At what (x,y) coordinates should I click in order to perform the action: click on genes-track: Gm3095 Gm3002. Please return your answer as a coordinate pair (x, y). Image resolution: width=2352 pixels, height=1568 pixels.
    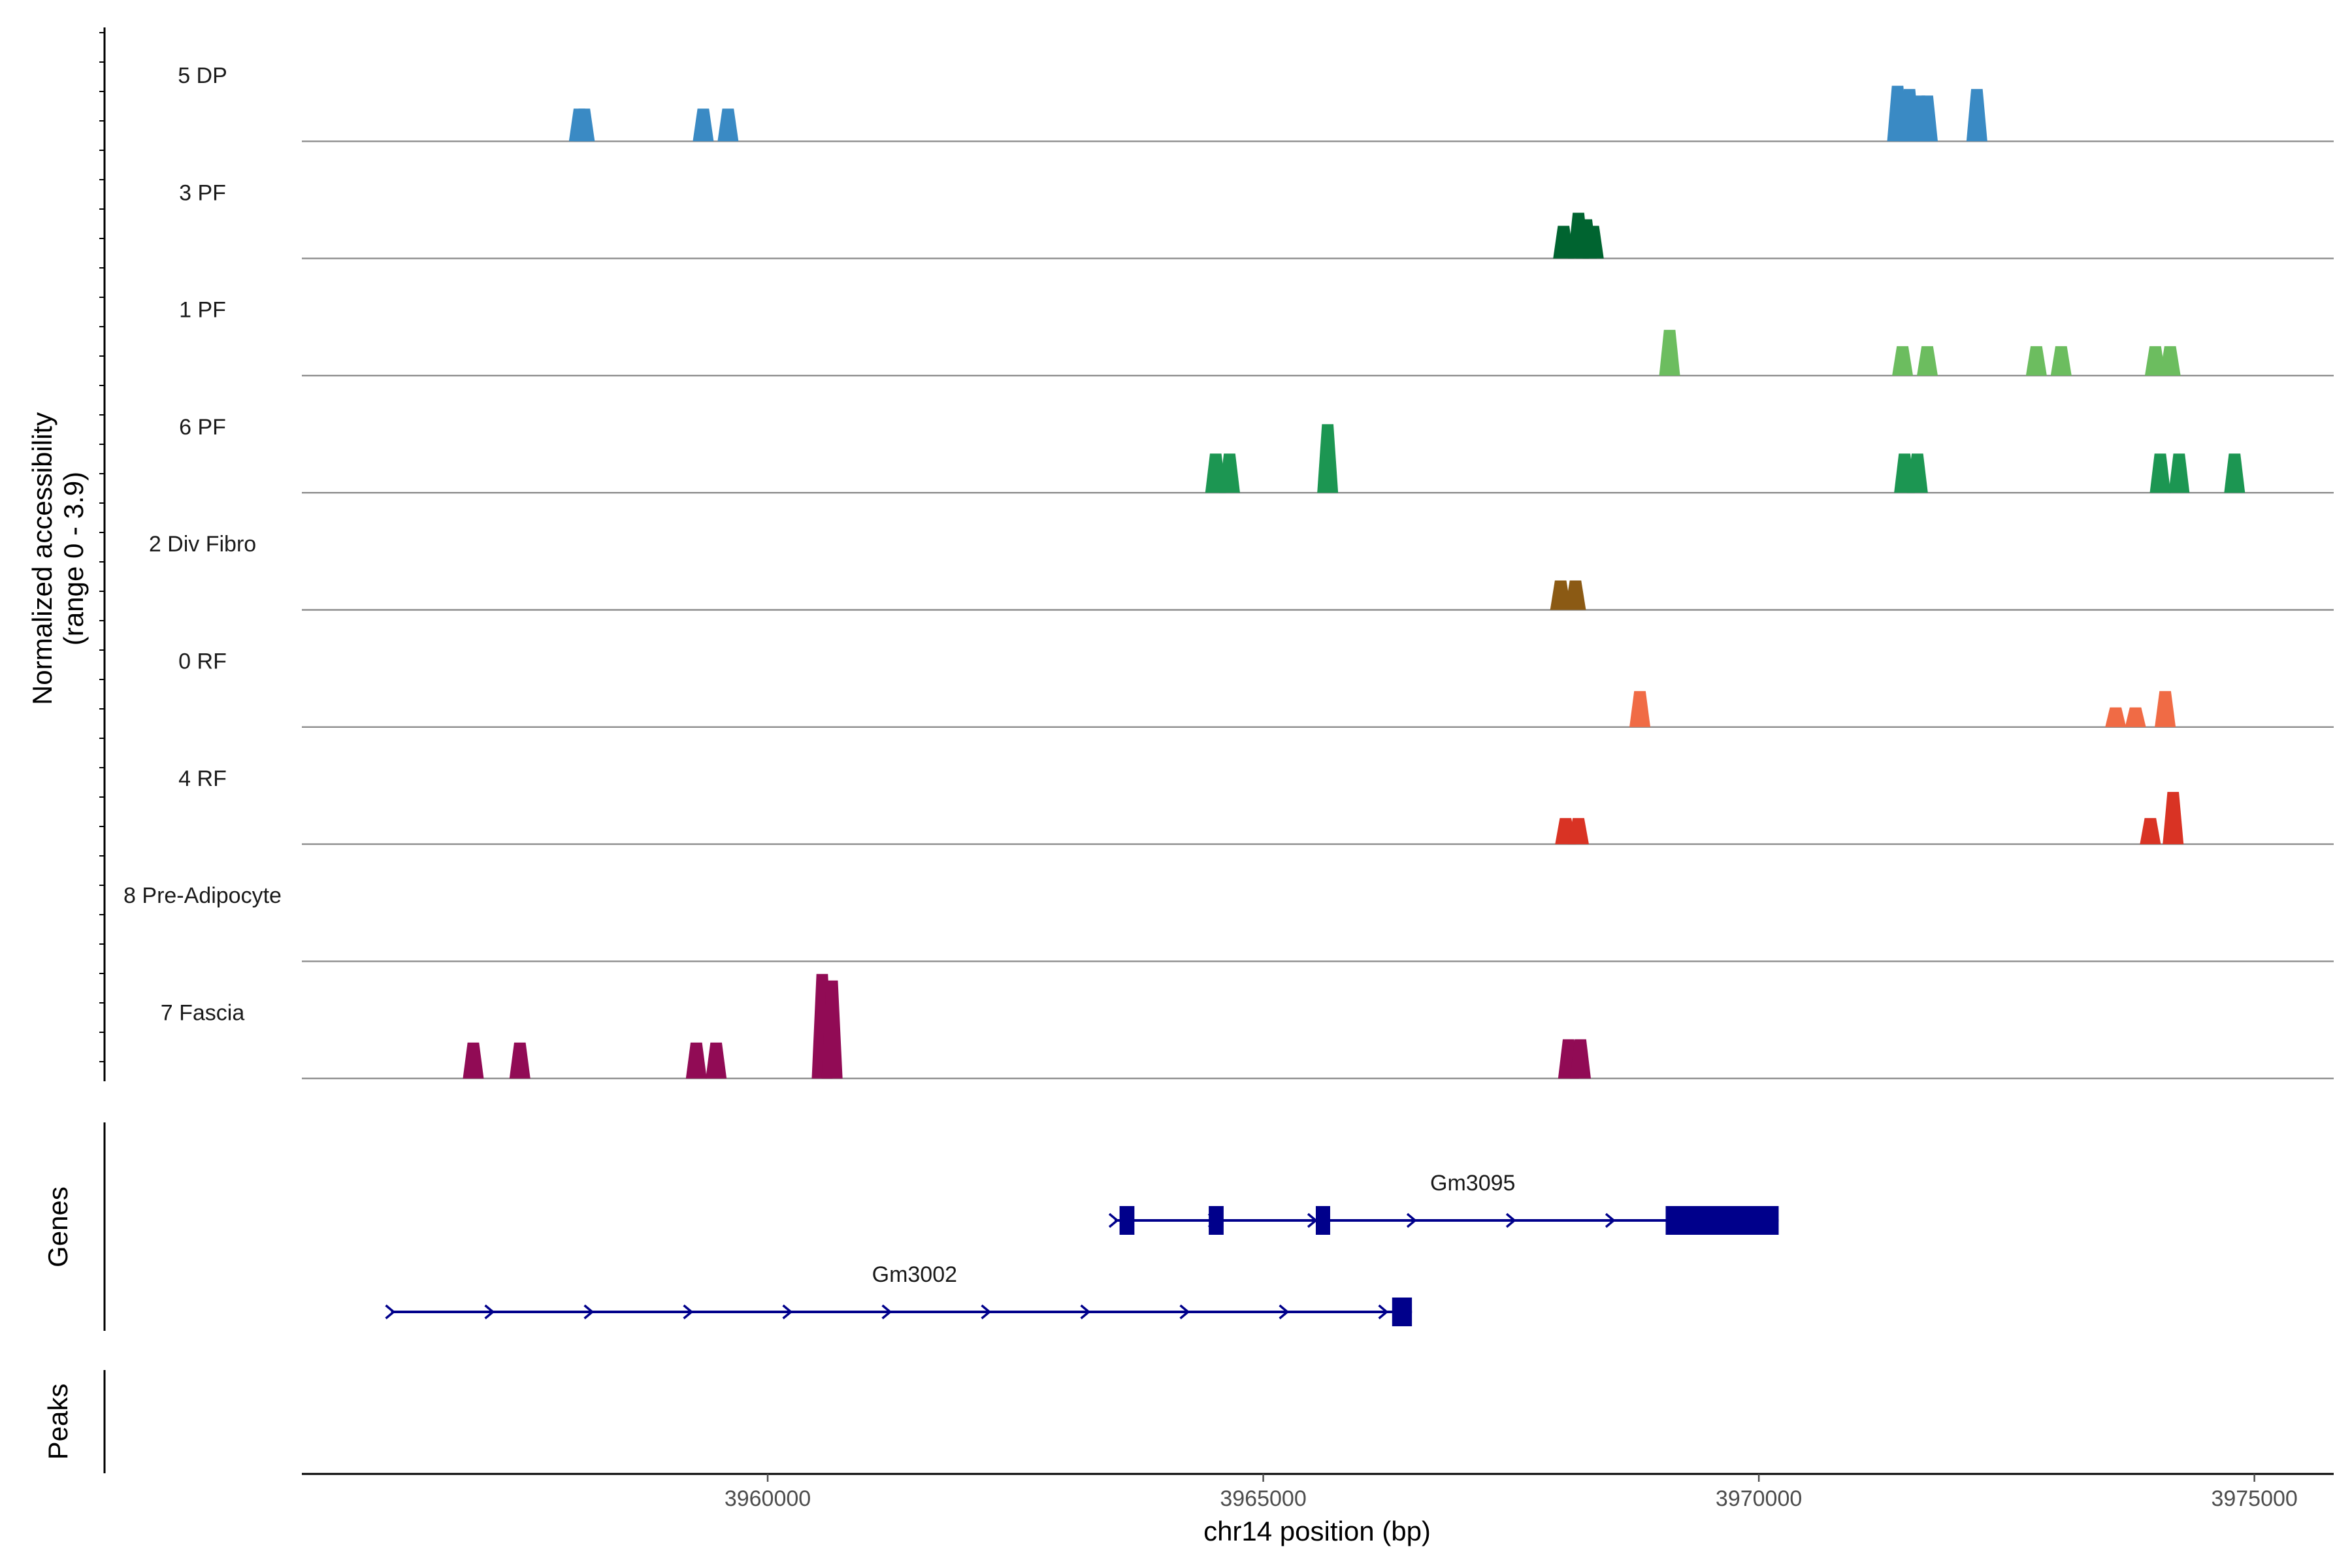
    Looking at the image, I should click on (1082, 1248).